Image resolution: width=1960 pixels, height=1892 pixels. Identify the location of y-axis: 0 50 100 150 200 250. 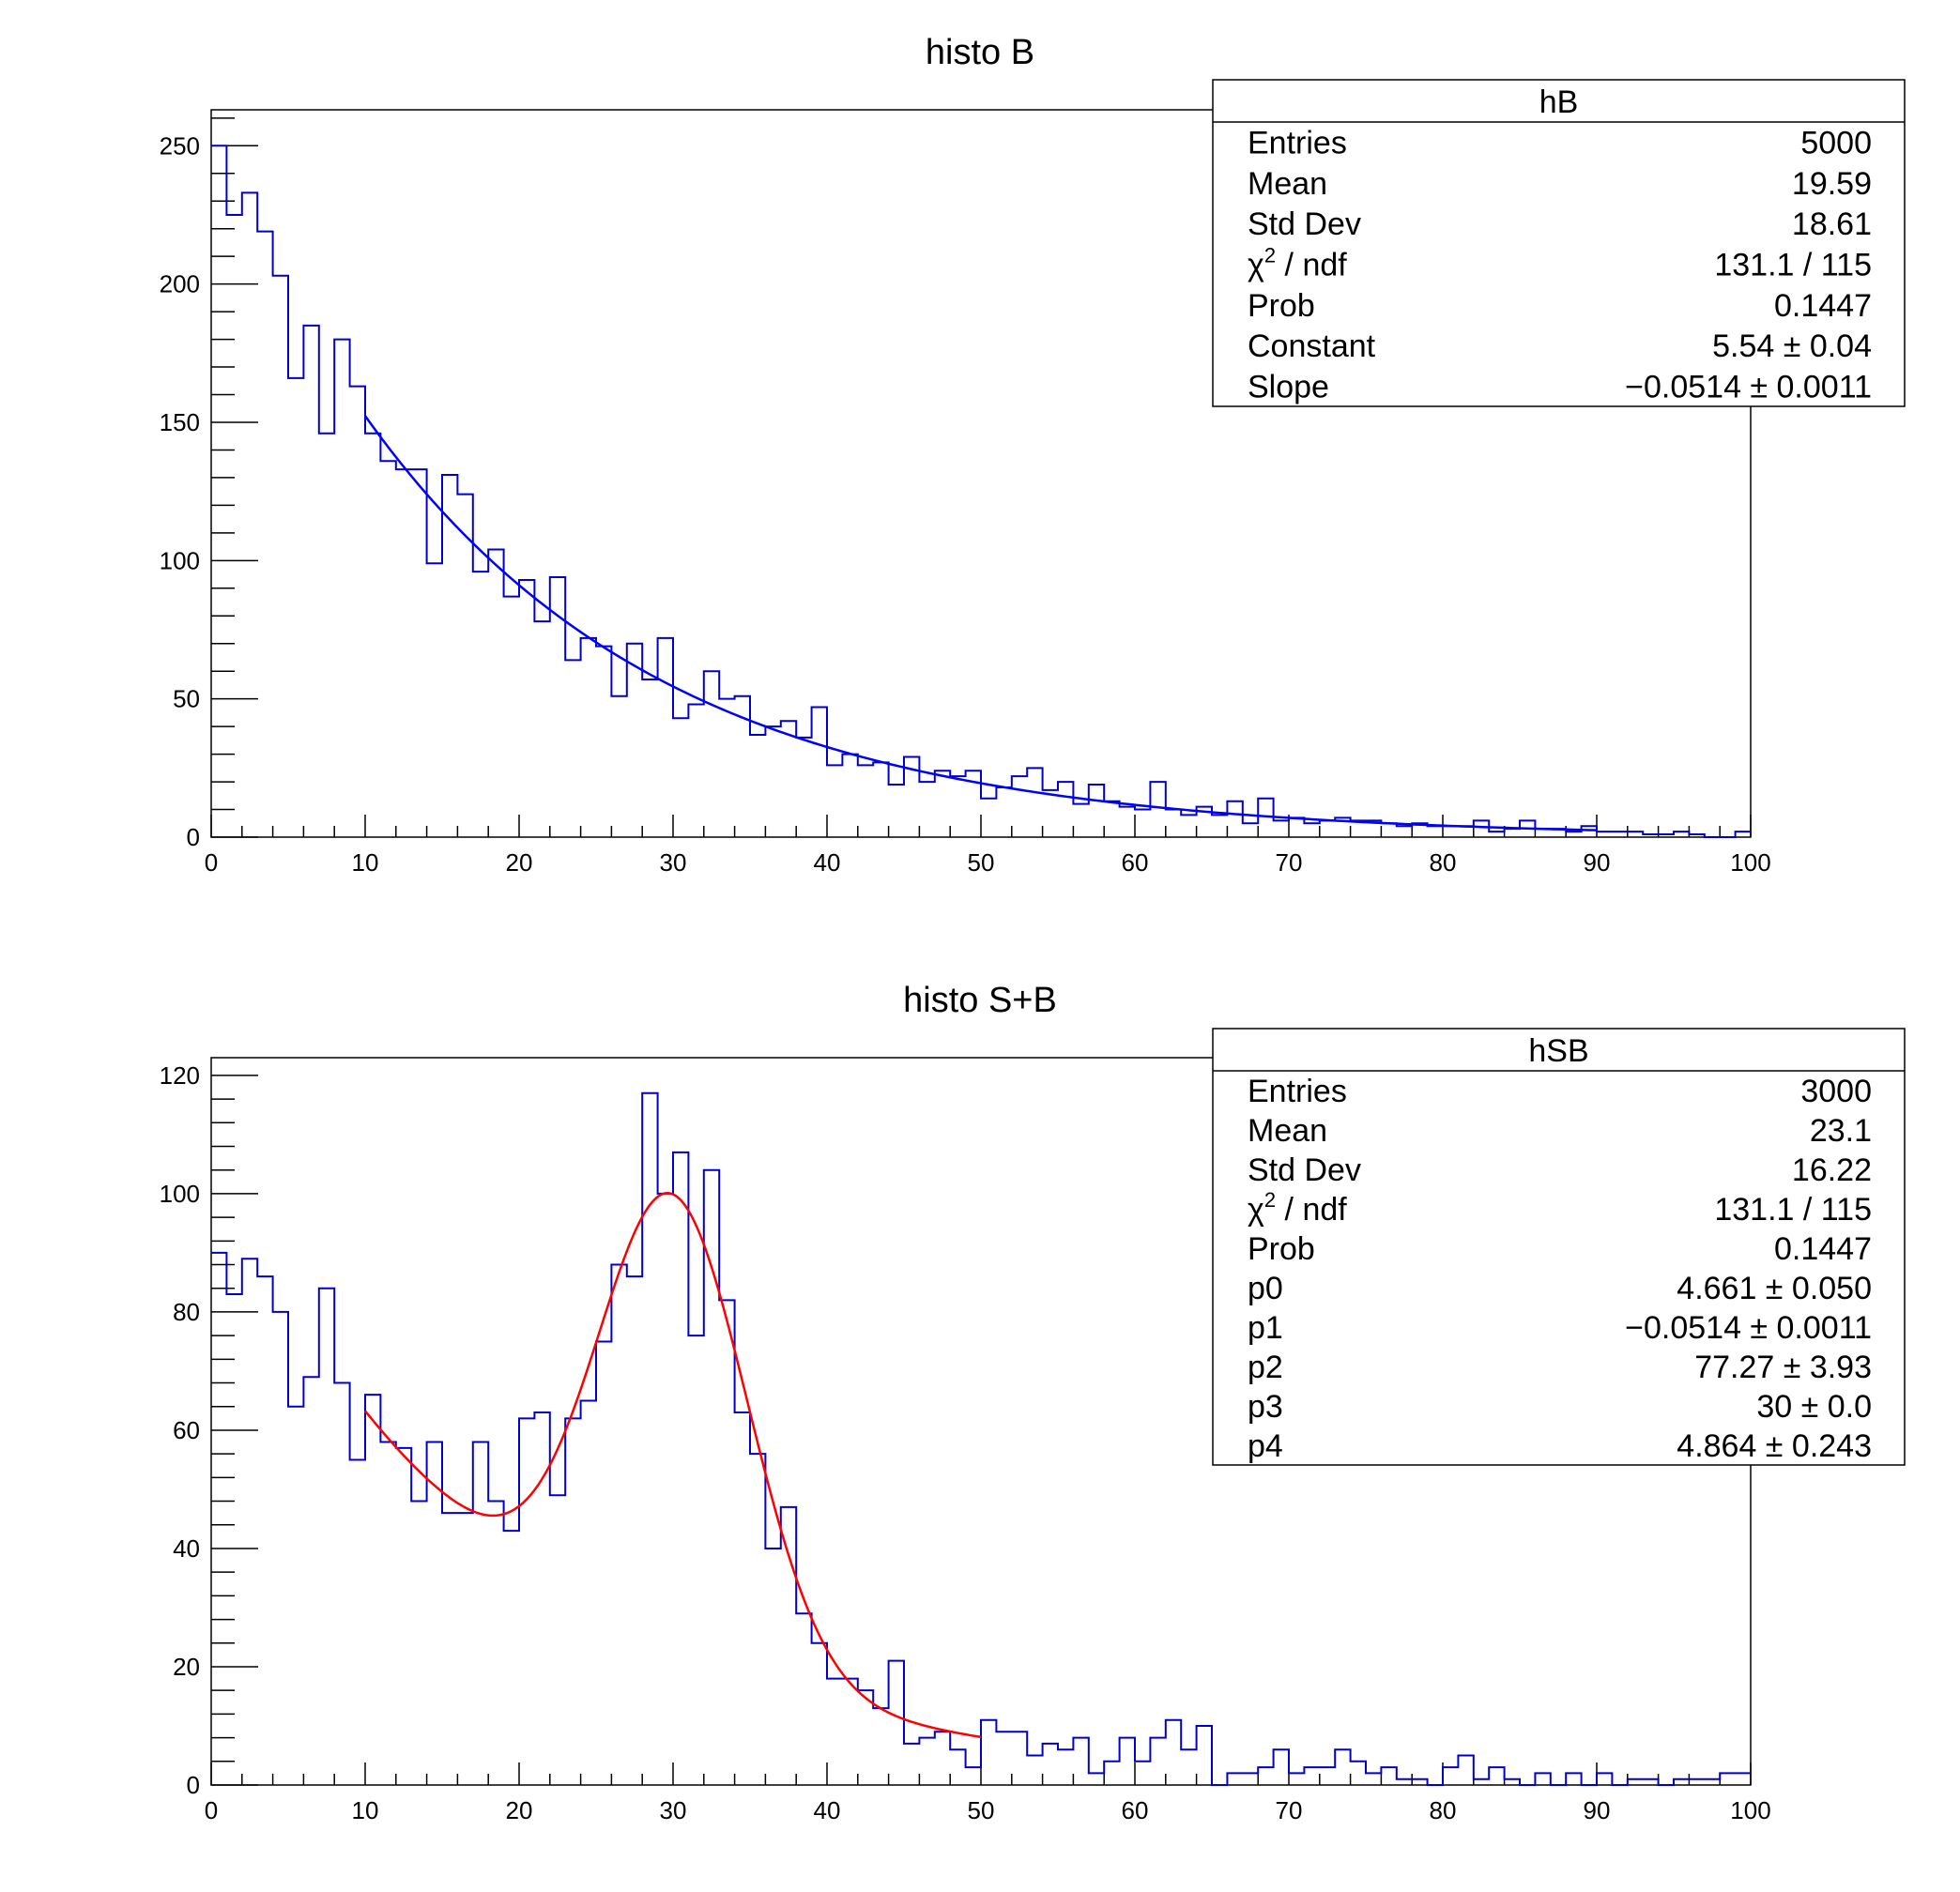
(209, 484).